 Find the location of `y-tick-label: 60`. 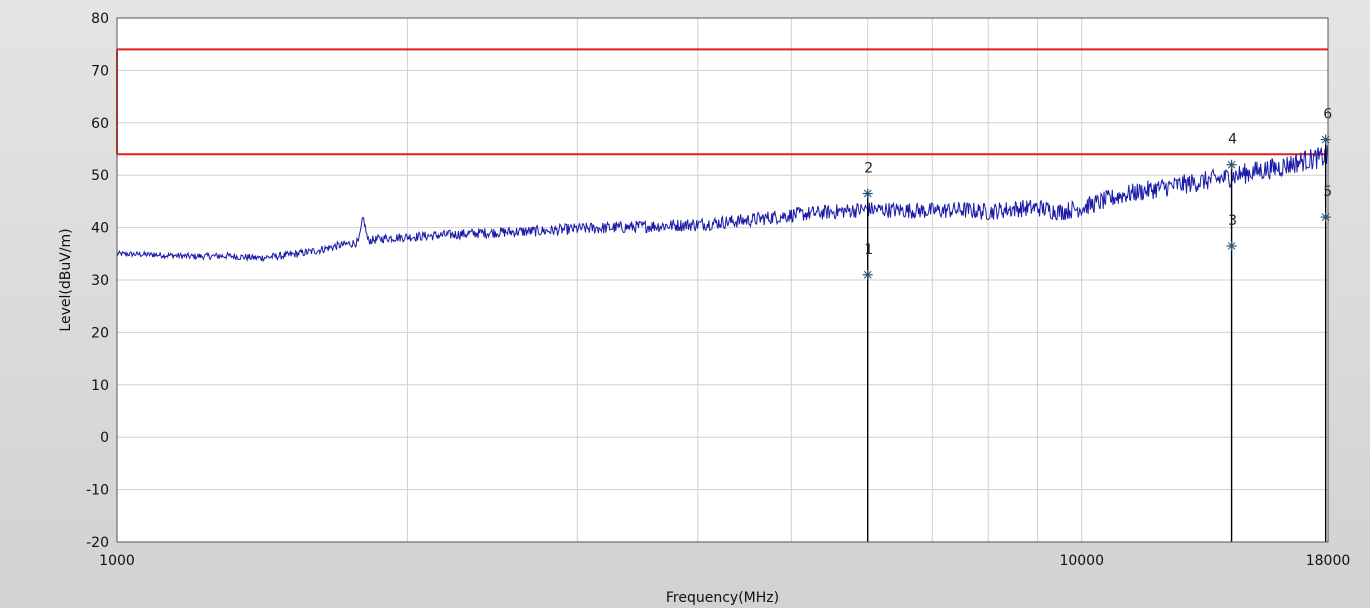

y-tick-label: 60 is located at coordinates (100, 124).